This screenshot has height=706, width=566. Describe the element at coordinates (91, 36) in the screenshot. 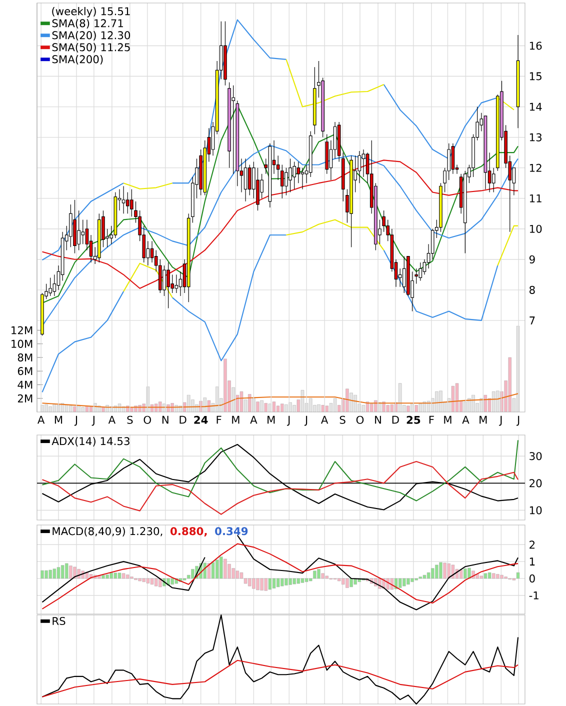

I see `legend-label: SMA(20) 12.30` at that location.